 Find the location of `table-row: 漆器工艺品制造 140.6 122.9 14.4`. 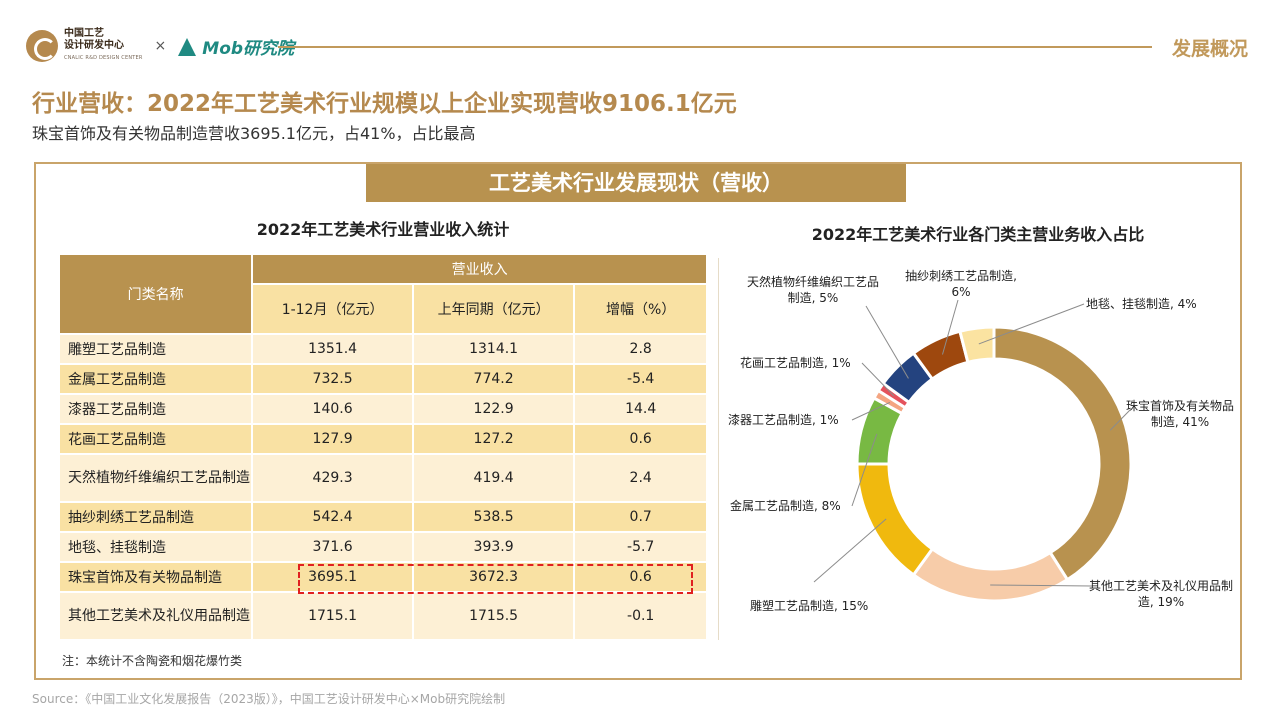

table-row: 漆器工艺品制造 140.6 122.9 14.4 is located at coordinates (382, 409).